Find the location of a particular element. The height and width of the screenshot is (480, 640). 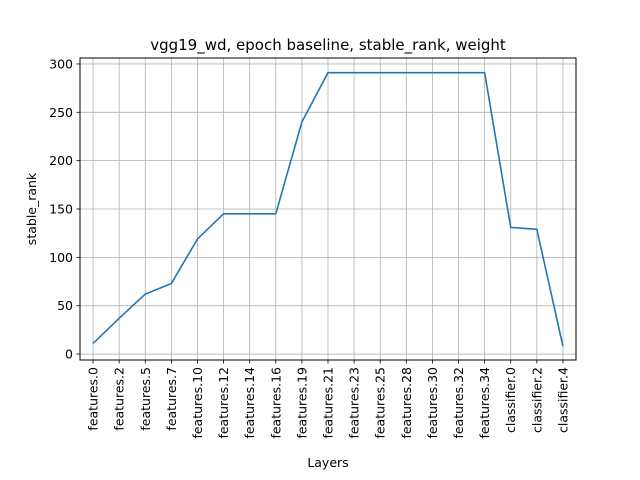

x-tick-label: classifier.0 is located at coordinates (510, 400).